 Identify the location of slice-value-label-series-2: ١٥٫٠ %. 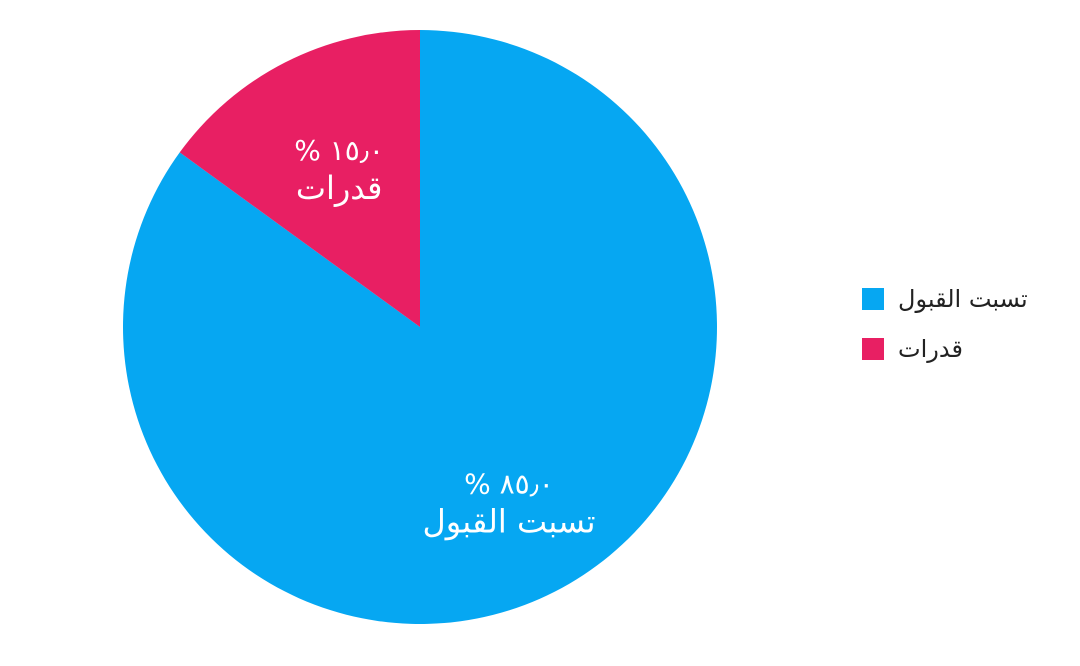
(339, 150).